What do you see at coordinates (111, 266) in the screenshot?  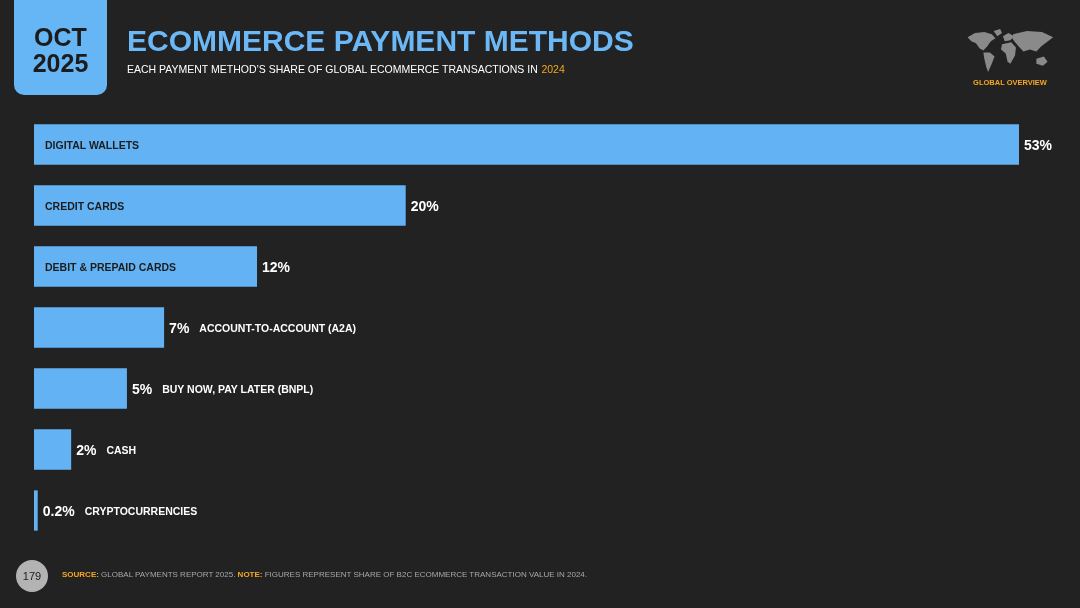 I see `y-tick-label: DEBIT & PREPAID CARDS` at bounding box center [111, 266].